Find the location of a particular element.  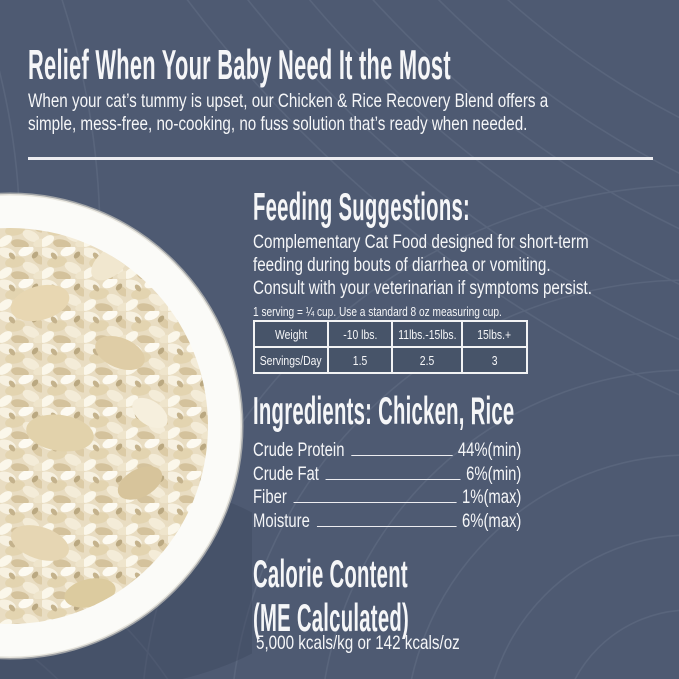

page-title: Relief When Your Baby Need It the Most is located at coordinates (353, 65).